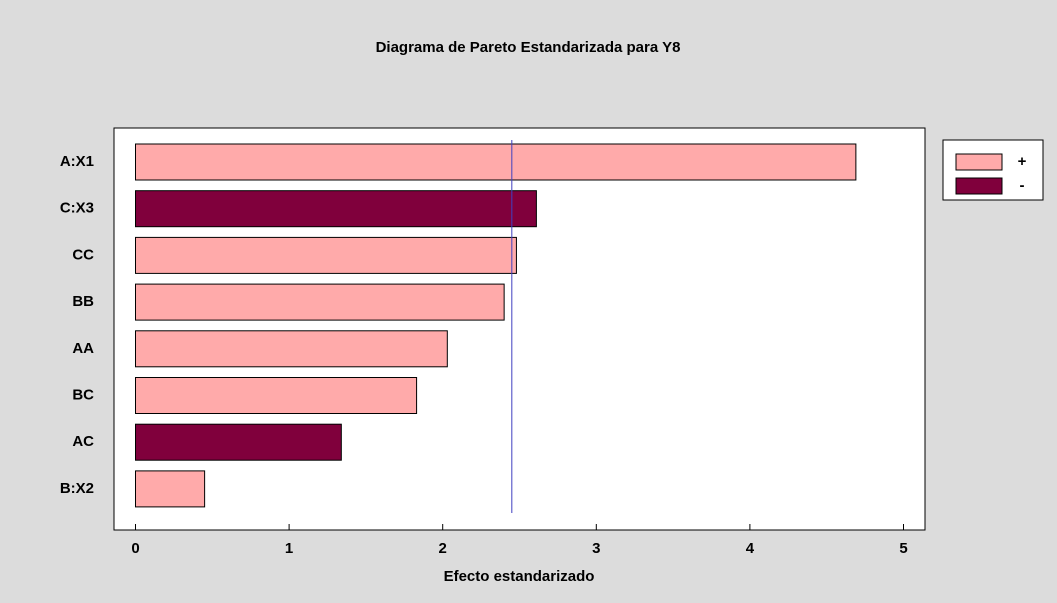 This screenshot has height=603, width=1057. I want to click on x-tick-label: 1, so click(289, 548).